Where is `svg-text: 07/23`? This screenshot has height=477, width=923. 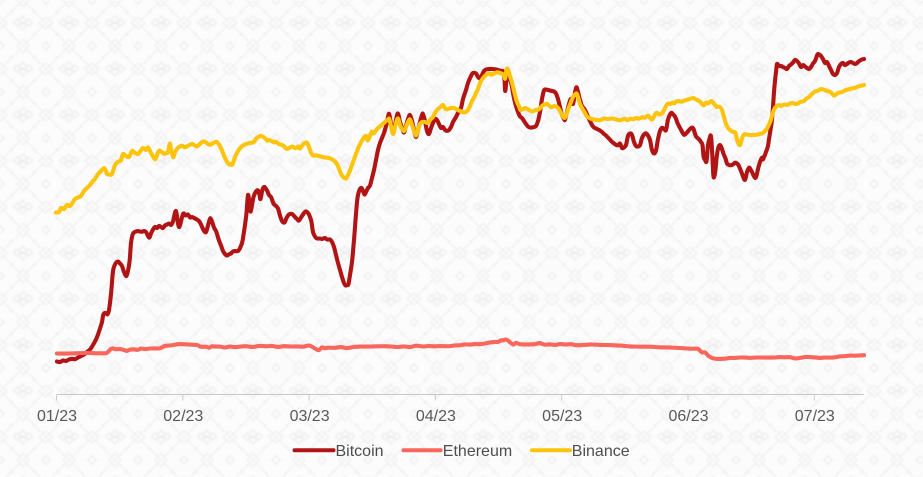 svg-text: 07/23 is located at coordinates (815, 416).